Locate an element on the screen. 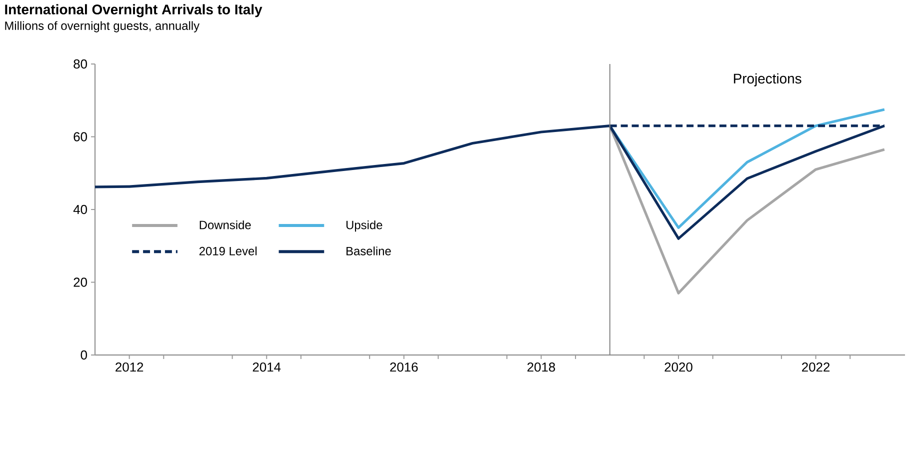 Image resolution: width=911 pixels, height=453 pixels. y-tick-label: 80 is located at coordinates (81, 64).